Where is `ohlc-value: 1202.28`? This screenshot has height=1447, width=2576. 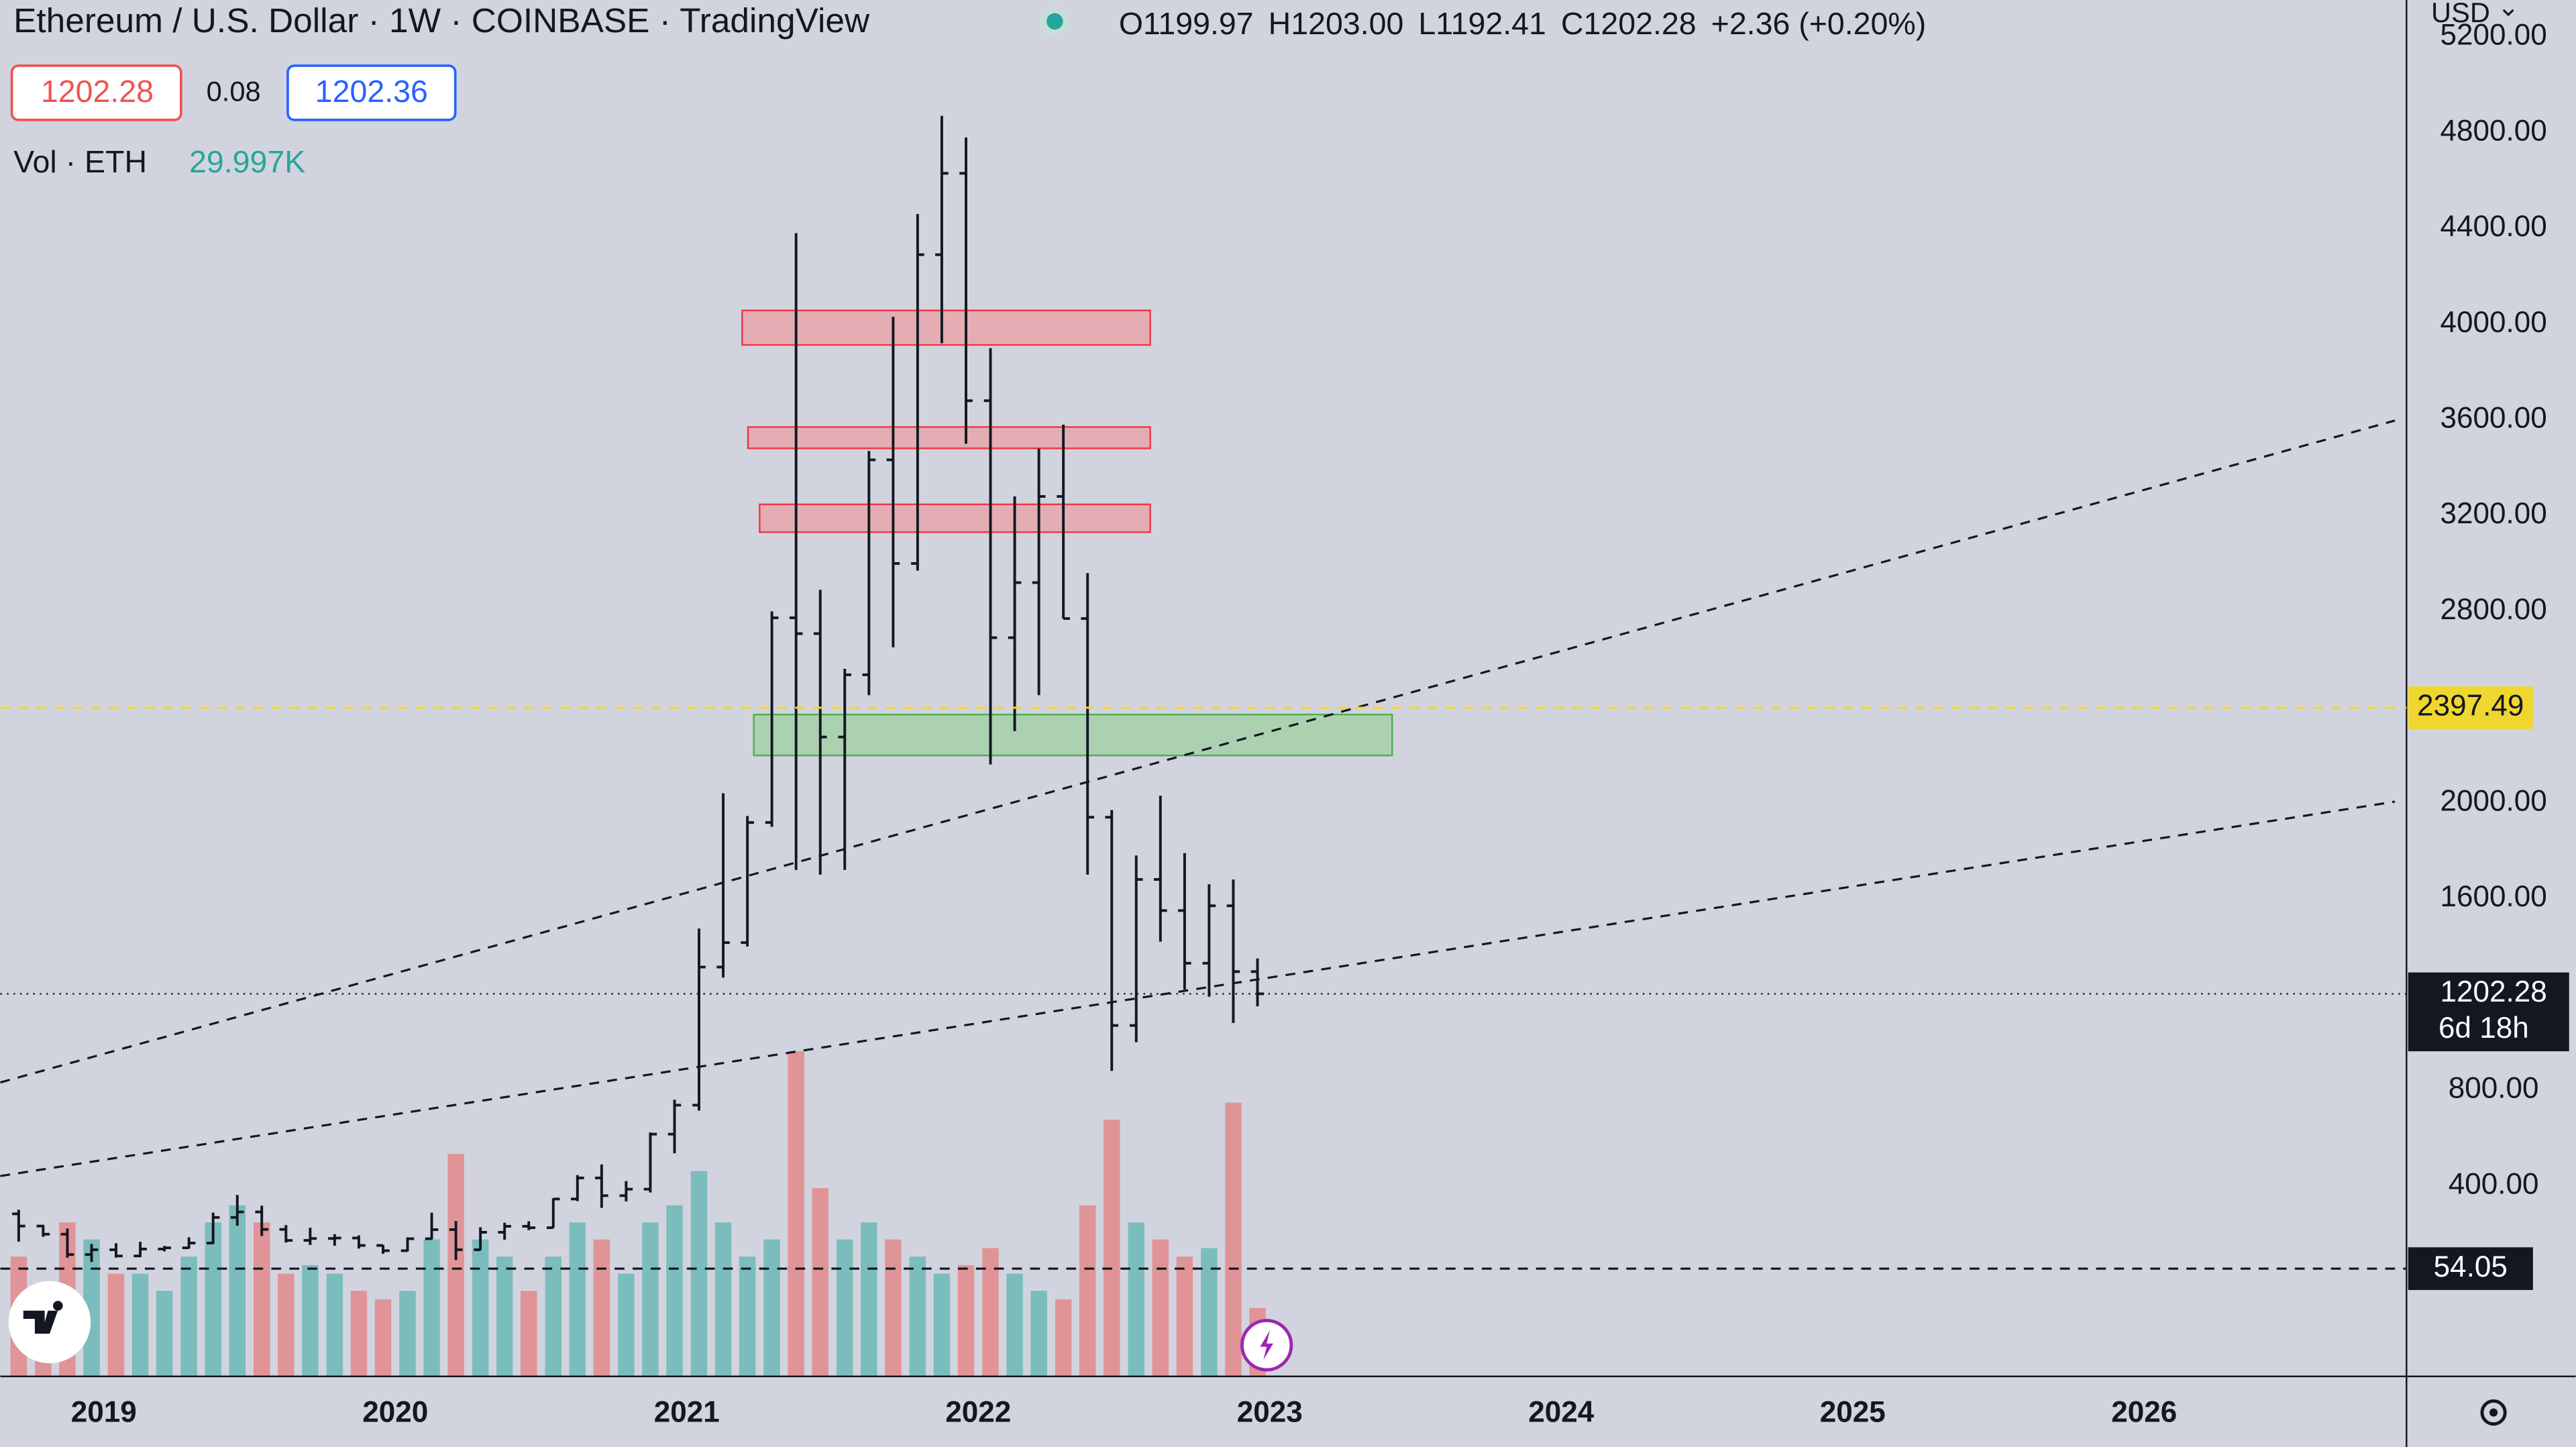 ohlc-value: 1202.28 is located at coordinates (1640, 24).